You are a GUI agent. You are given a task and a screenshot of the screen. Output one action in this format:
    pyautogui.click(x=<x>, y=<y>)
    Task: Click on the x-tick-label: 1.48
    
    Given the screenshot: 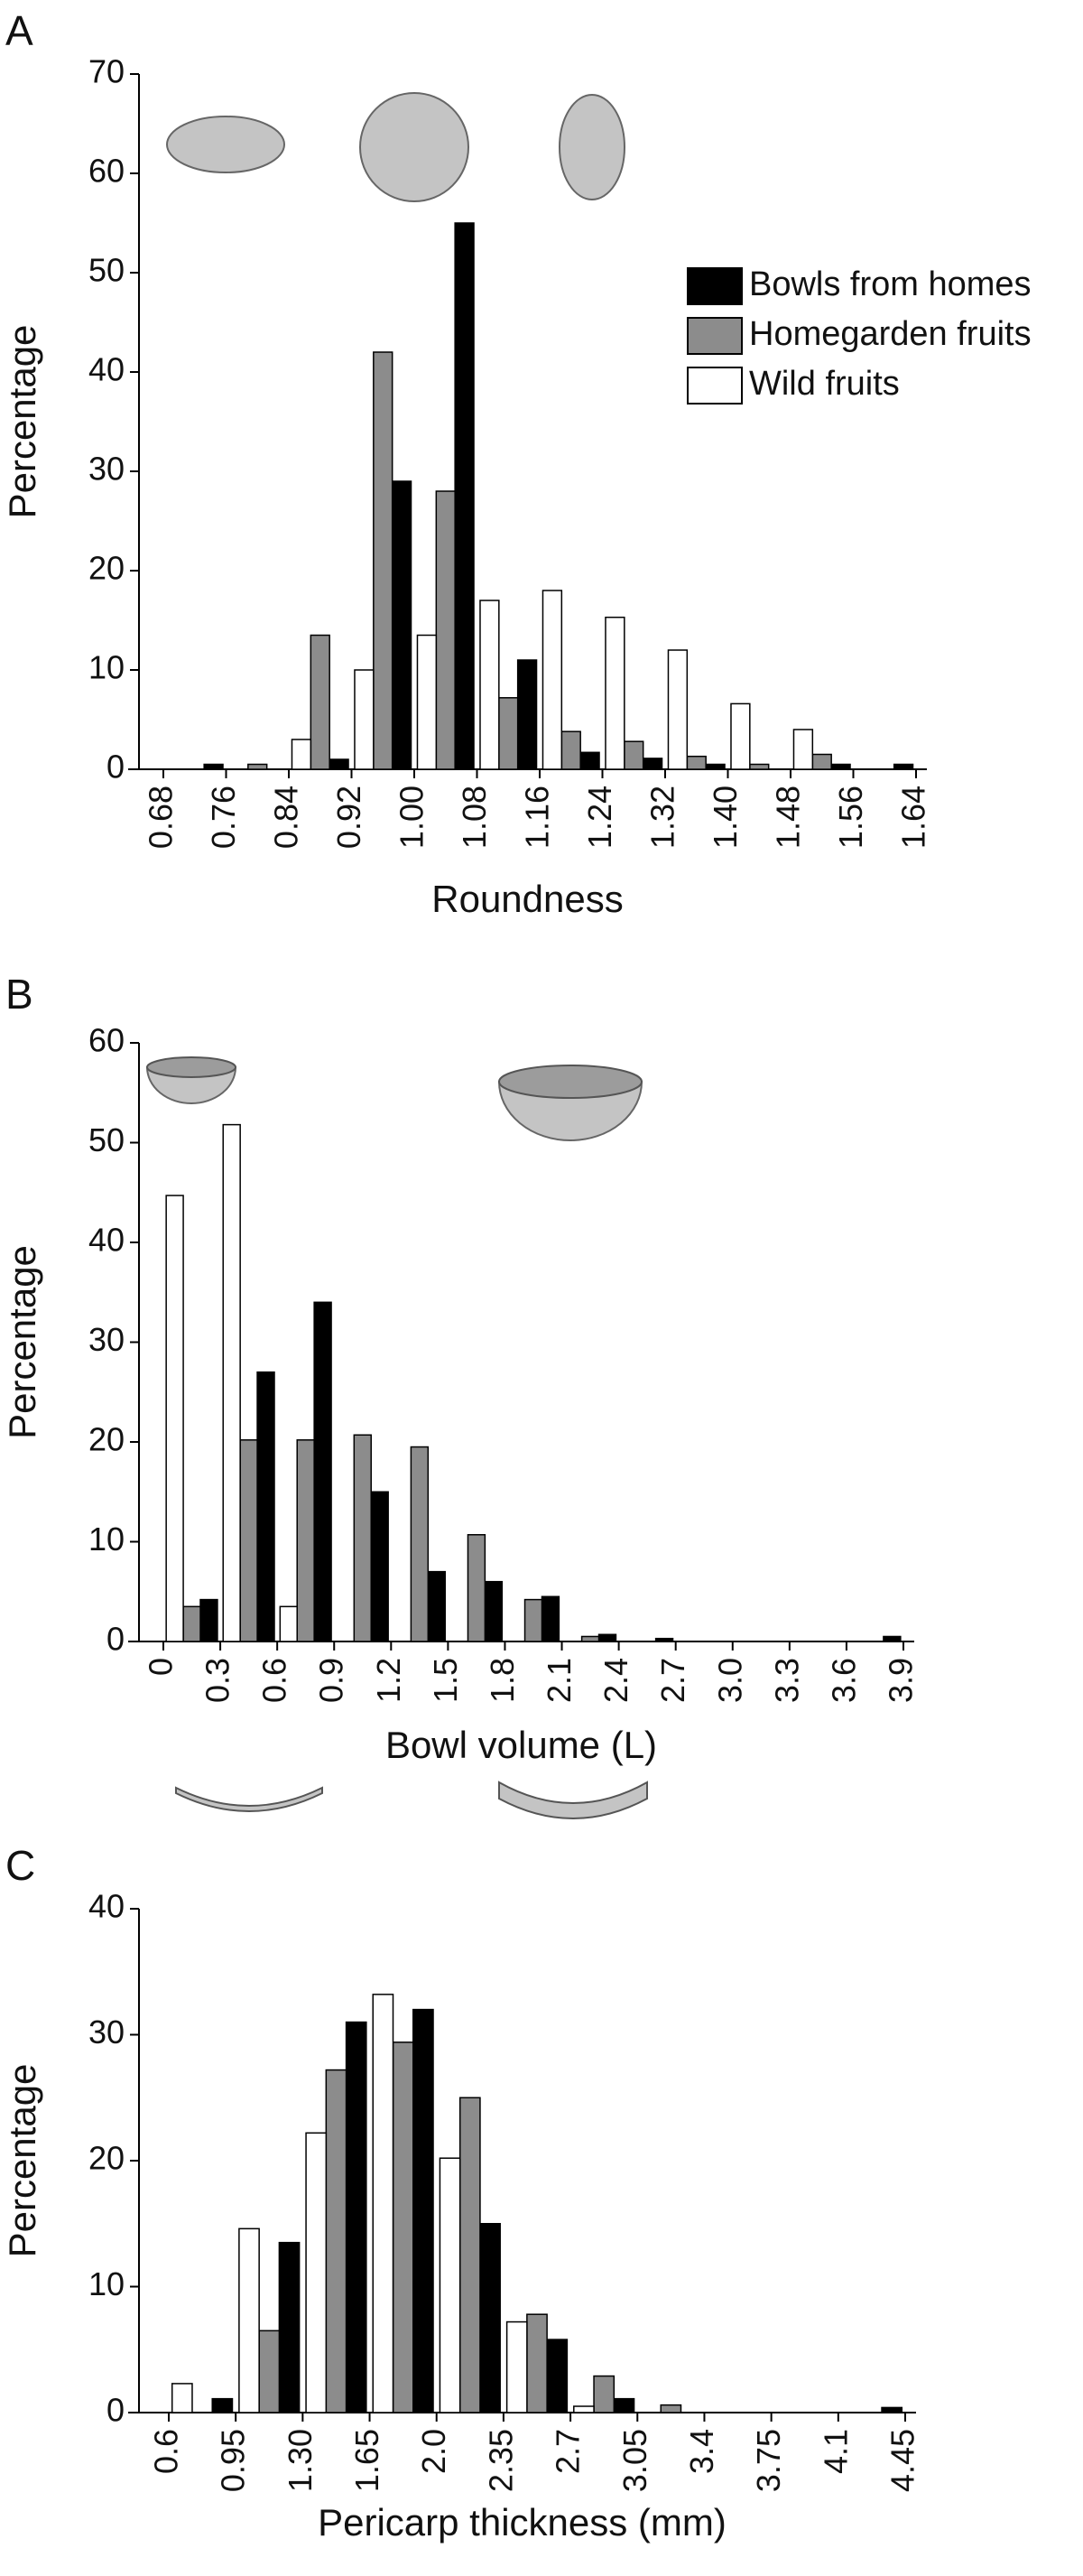 What is the action you would take?
    pyautogui.click(x=788, y=817)
    